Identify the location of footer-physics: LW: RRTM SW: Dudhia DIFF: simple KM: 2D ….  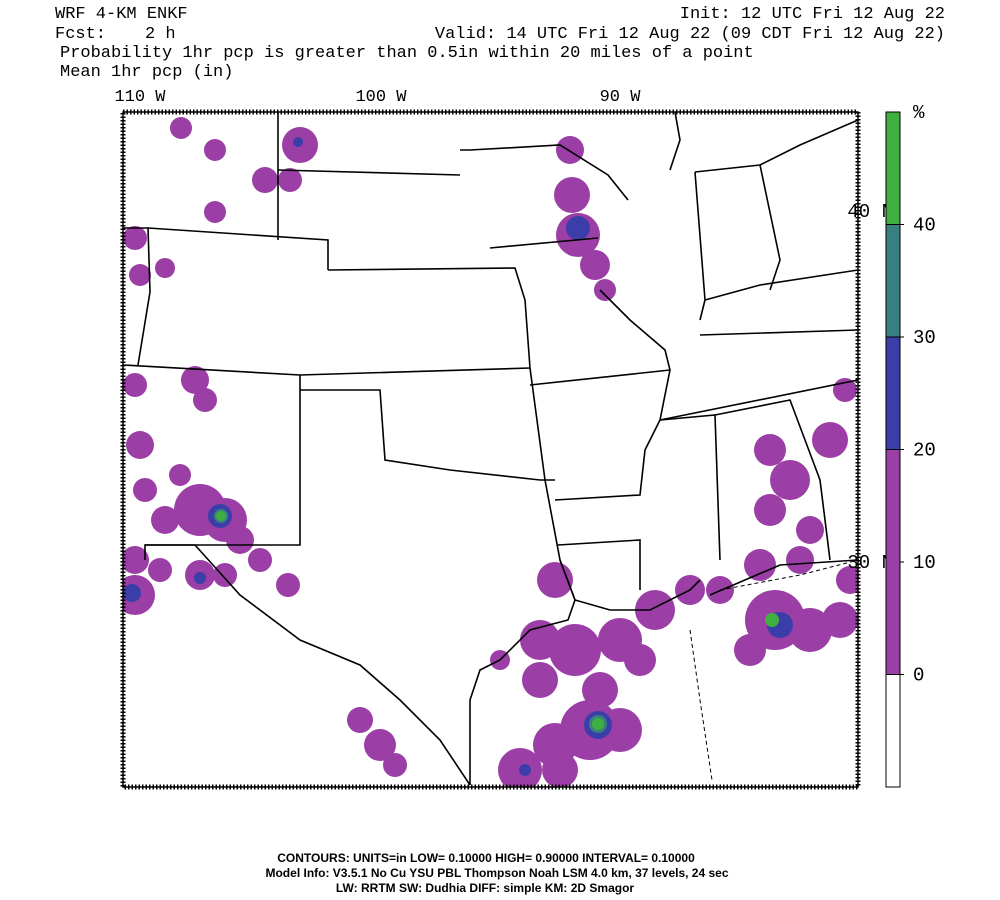
(485, 888).